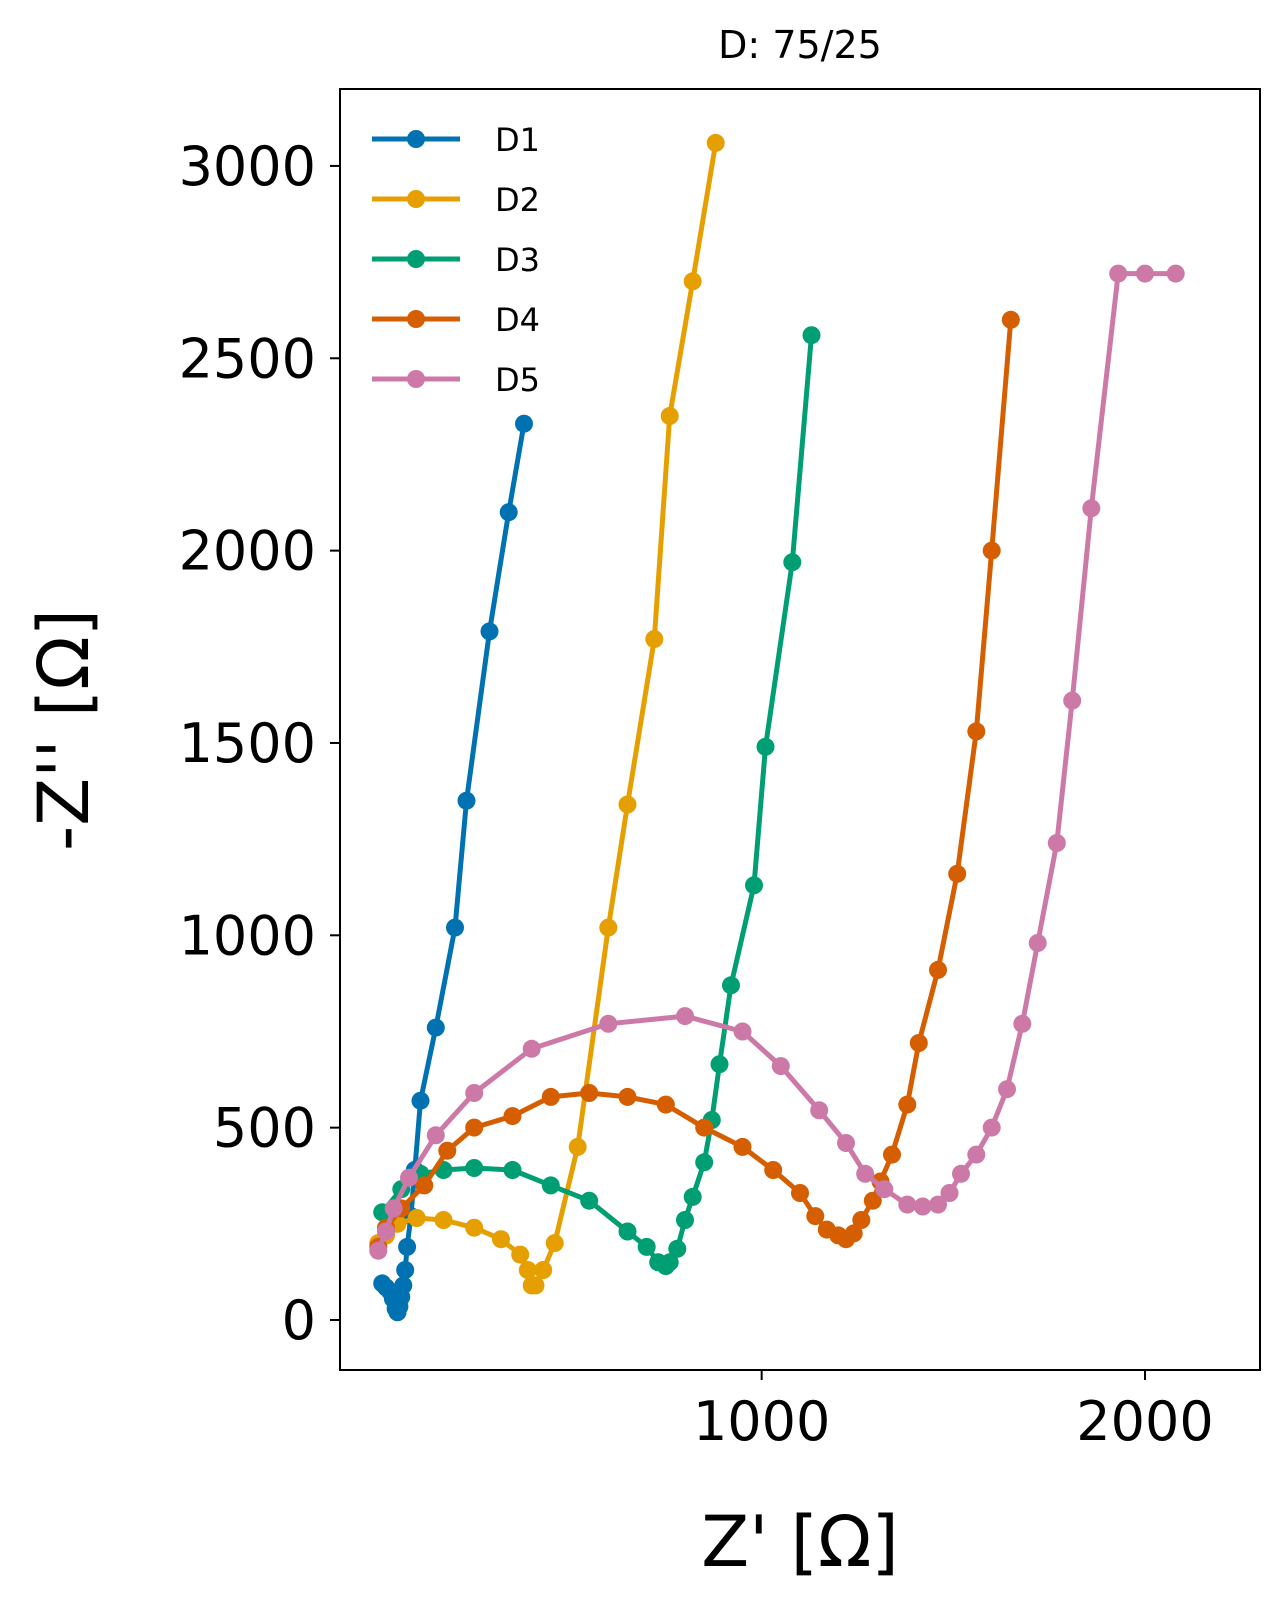 This screenshot has height=1599, width=1288. Describe the element at coordinates (517, 140) in the screenshot. I see `legend-label: D1` at that location.